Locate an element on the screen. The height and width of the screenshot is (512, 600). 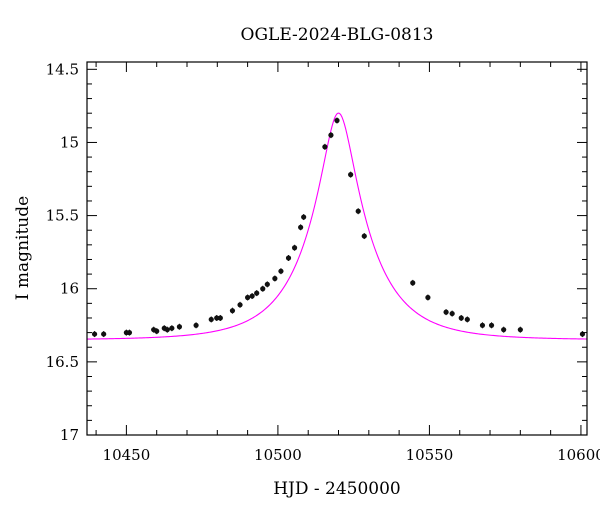
x-tick-label: 10500 is located at coordinates (278, 455).